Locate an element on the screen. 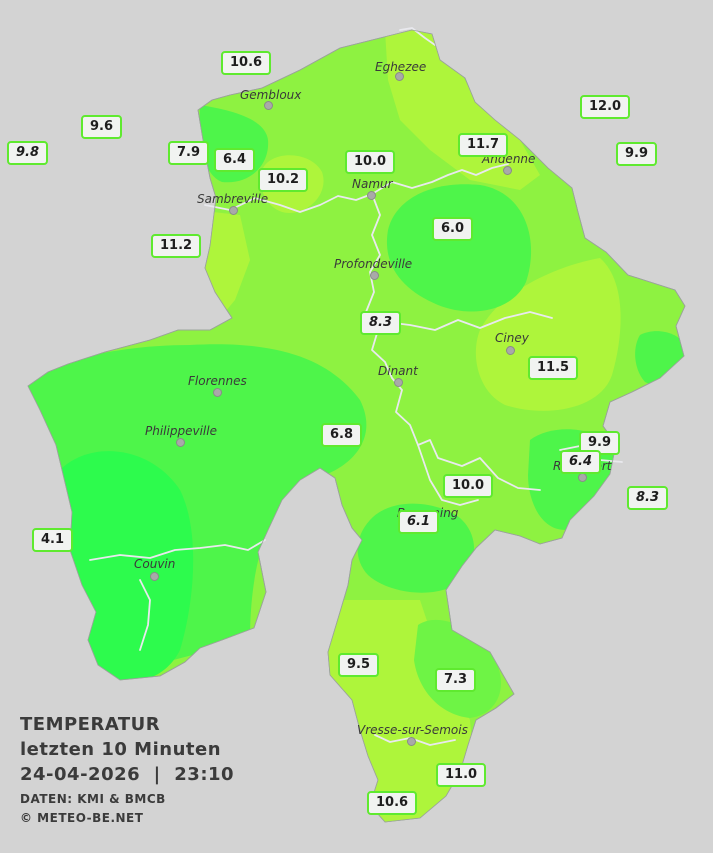  city-dot-rochefort is located at coordinates (582, 477).